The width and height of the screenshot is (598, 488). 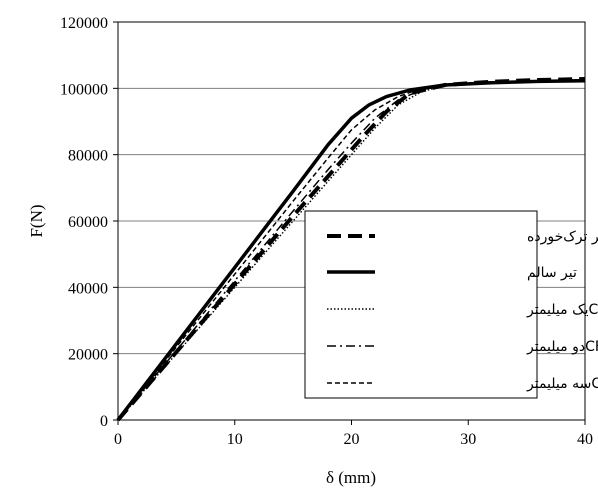 What do you see at coordinates (562, 310) in the screenshot?
I see `legend-label: CFRPیک میلیمتر` at bounding box center [562, 310].